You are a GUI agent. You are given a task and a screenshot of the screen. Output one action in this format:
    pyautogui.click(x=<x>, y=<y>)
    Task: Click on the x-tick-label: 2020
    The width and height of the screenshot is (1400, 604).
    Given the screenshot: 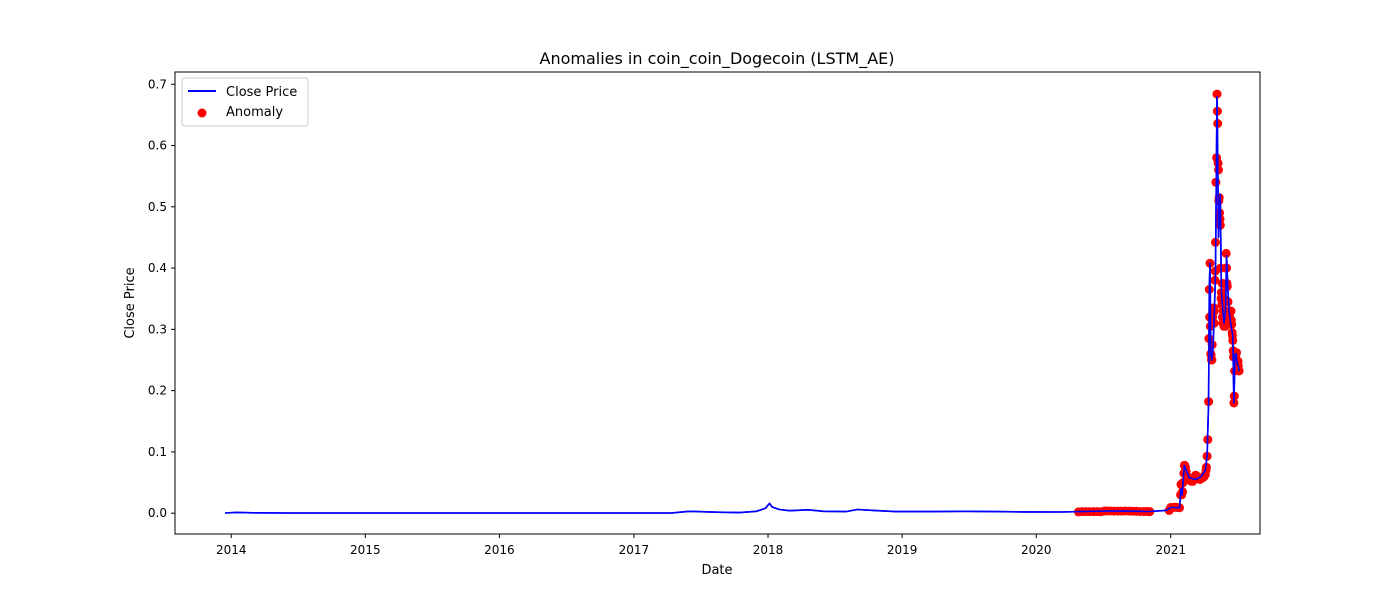 What is the action you would take?
    pyautogui.click(x=1036, y=550)
    